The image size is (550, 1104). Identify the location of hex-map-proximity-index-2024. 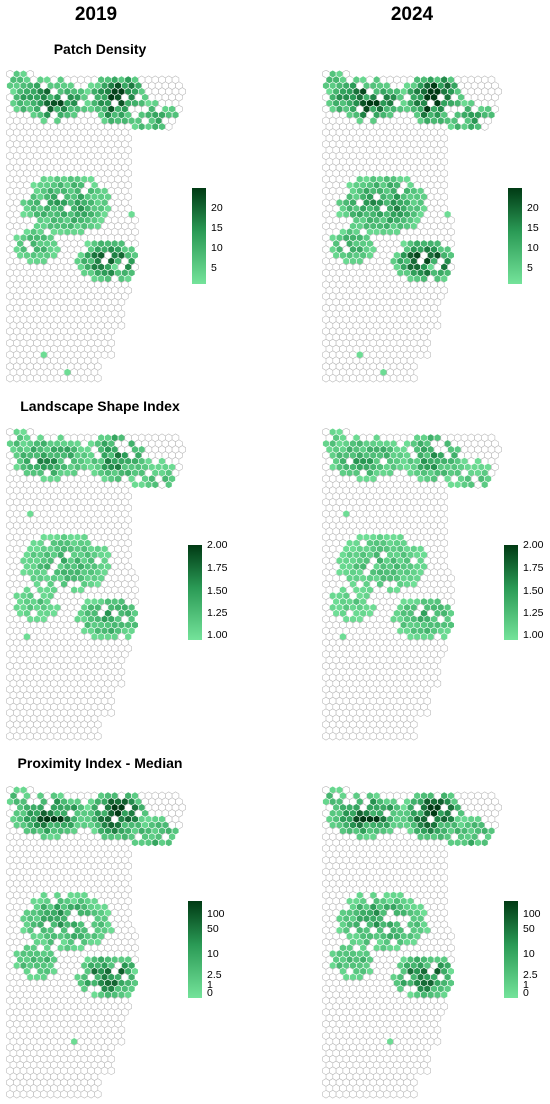
(412, 942).